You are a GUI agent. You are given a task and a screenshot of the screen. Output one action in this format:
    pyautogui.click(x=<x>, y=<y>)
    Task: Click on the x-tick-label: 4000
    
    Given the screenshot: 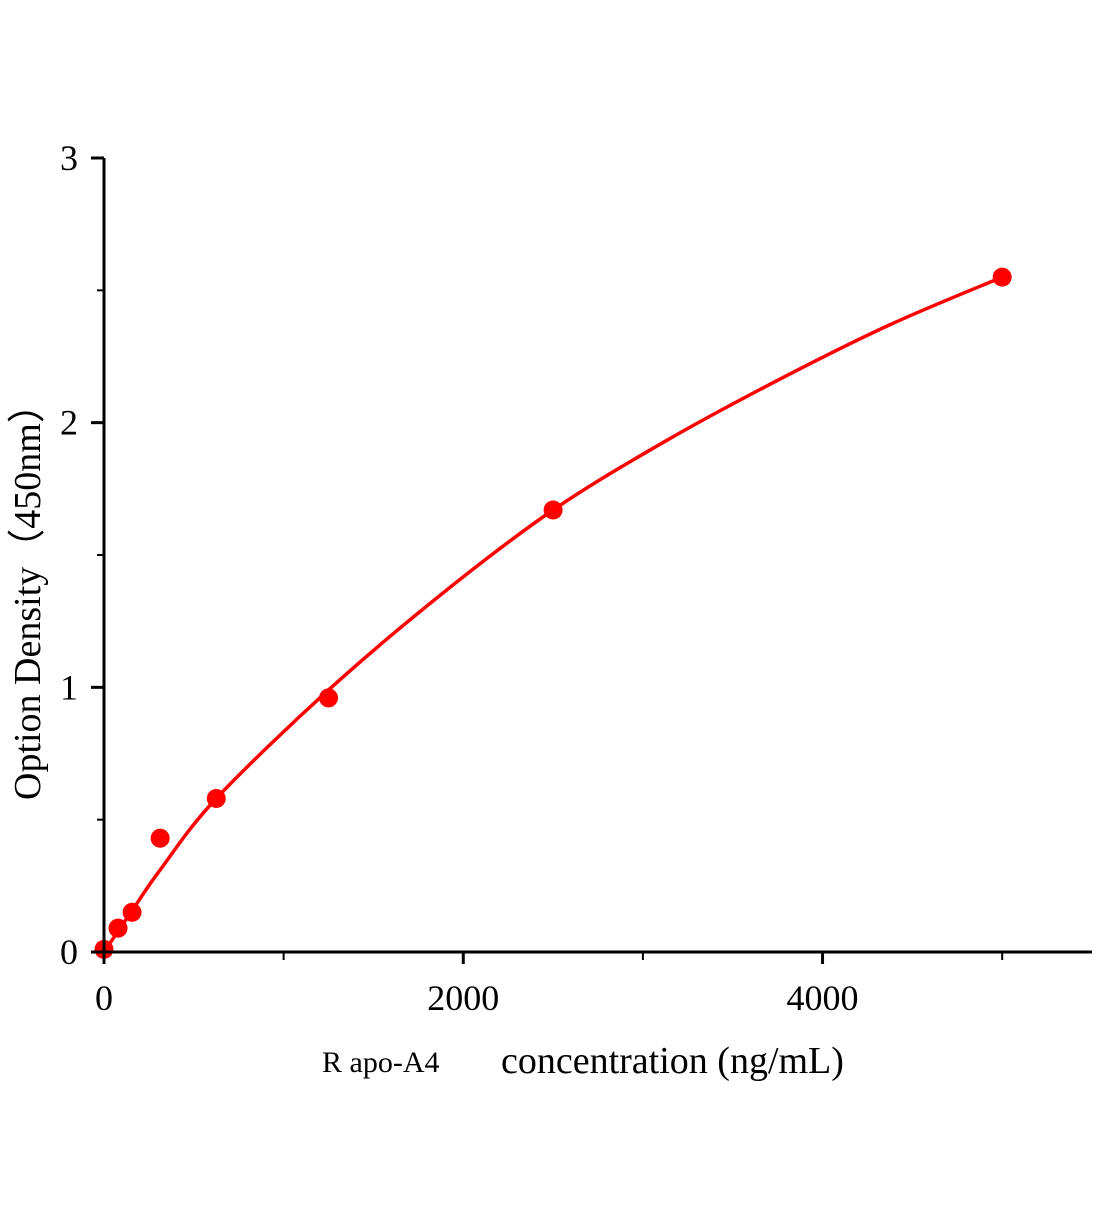 What is the action you would take?
    pyautogui.click(x=823, y=998)
    